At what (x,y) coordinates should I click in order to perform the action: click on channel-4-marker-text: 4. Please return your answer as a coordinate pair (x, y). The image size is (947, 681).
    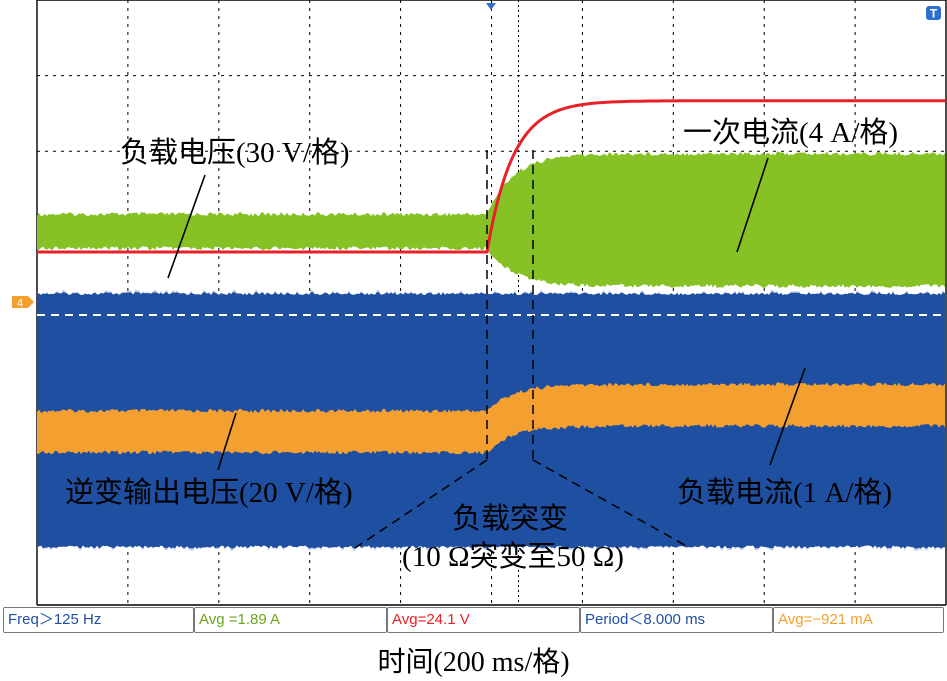
    Looking at the image, I should click on (20, 304).